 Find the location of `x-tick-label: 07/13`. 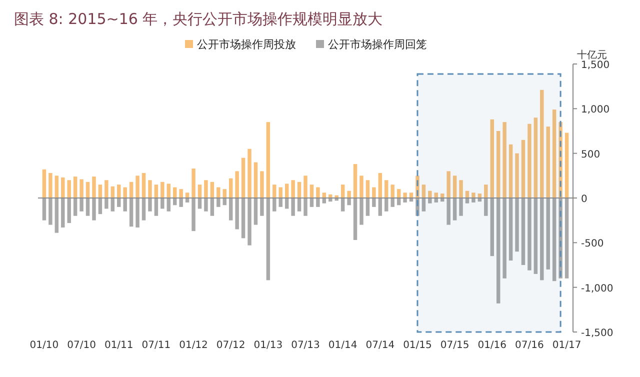

x-tick-label: 07/13 is located at coordinates (305, 345).